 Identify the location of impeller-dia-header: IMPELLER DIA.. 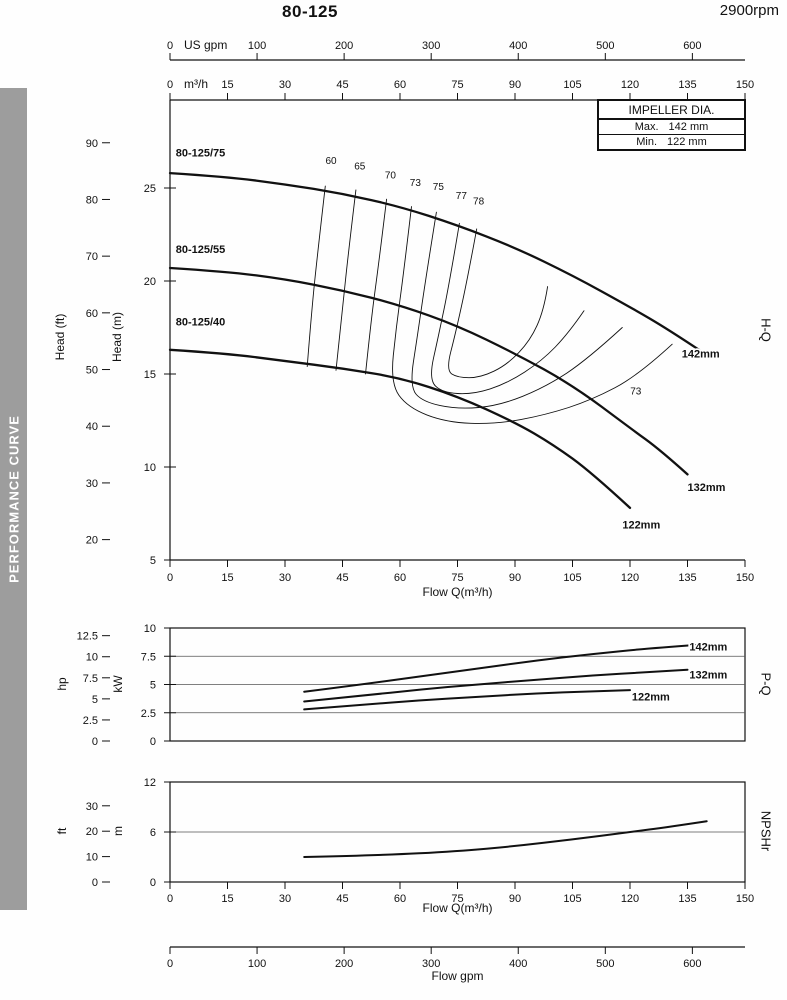
(671, 110).